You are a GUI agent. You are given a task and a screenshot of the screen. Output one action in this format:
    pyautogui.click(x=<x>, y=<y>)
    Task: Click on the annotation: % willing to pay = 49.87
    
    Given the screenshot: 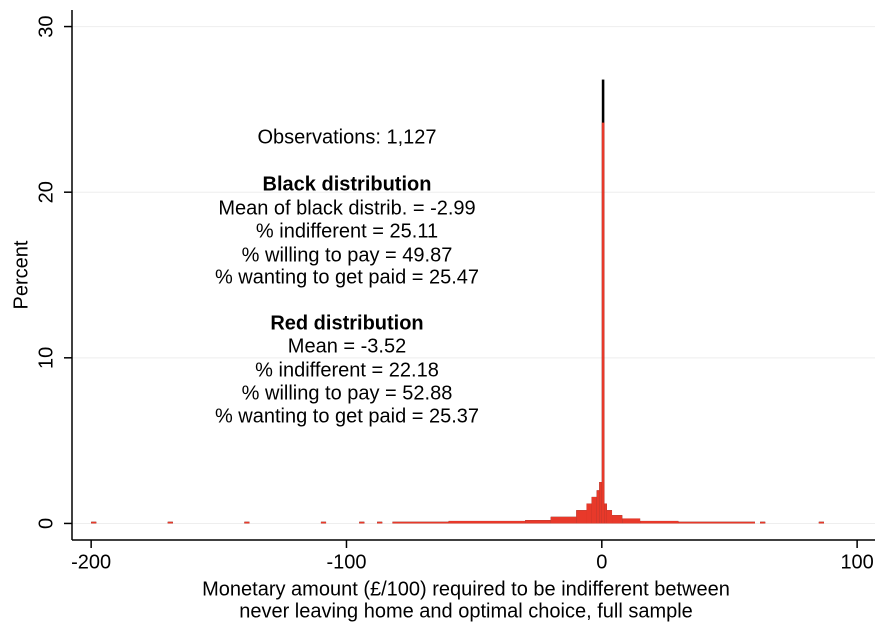 What is the action you would take?
    pyautogui.click(x=347, y=255)
    